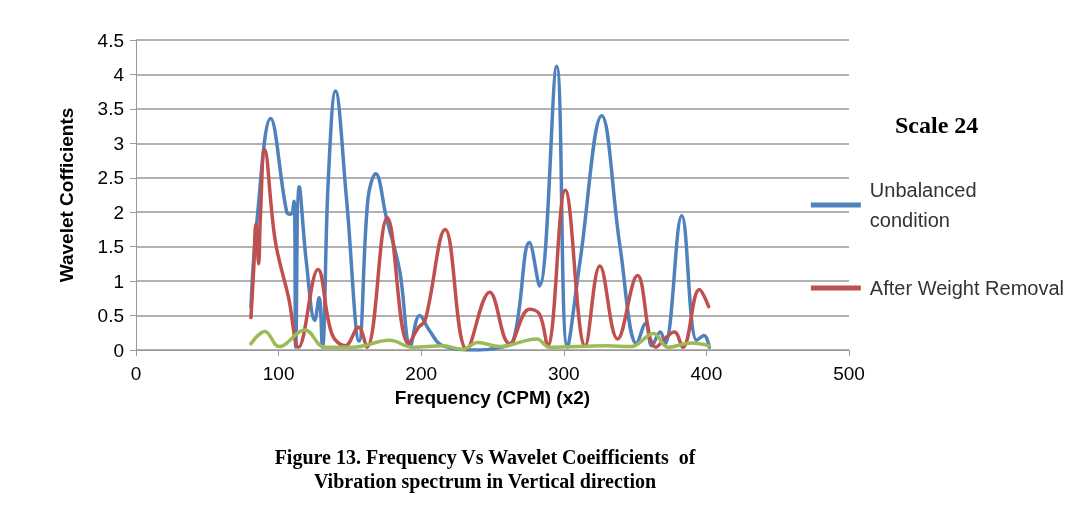  Describe the element at coordinates (278, 373) in the screenshot. I see `x-tick-label: 100` at that location.